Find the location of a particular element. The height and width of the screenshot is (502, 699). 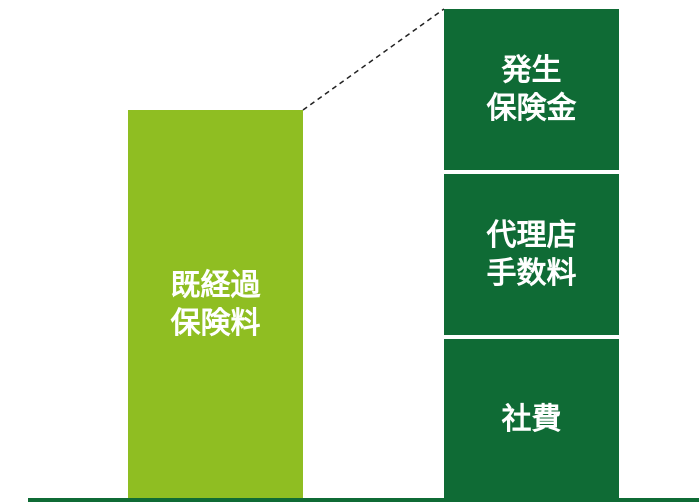

incurred-claims-label: 発生 保険金 is located at coordinates (531, 89).